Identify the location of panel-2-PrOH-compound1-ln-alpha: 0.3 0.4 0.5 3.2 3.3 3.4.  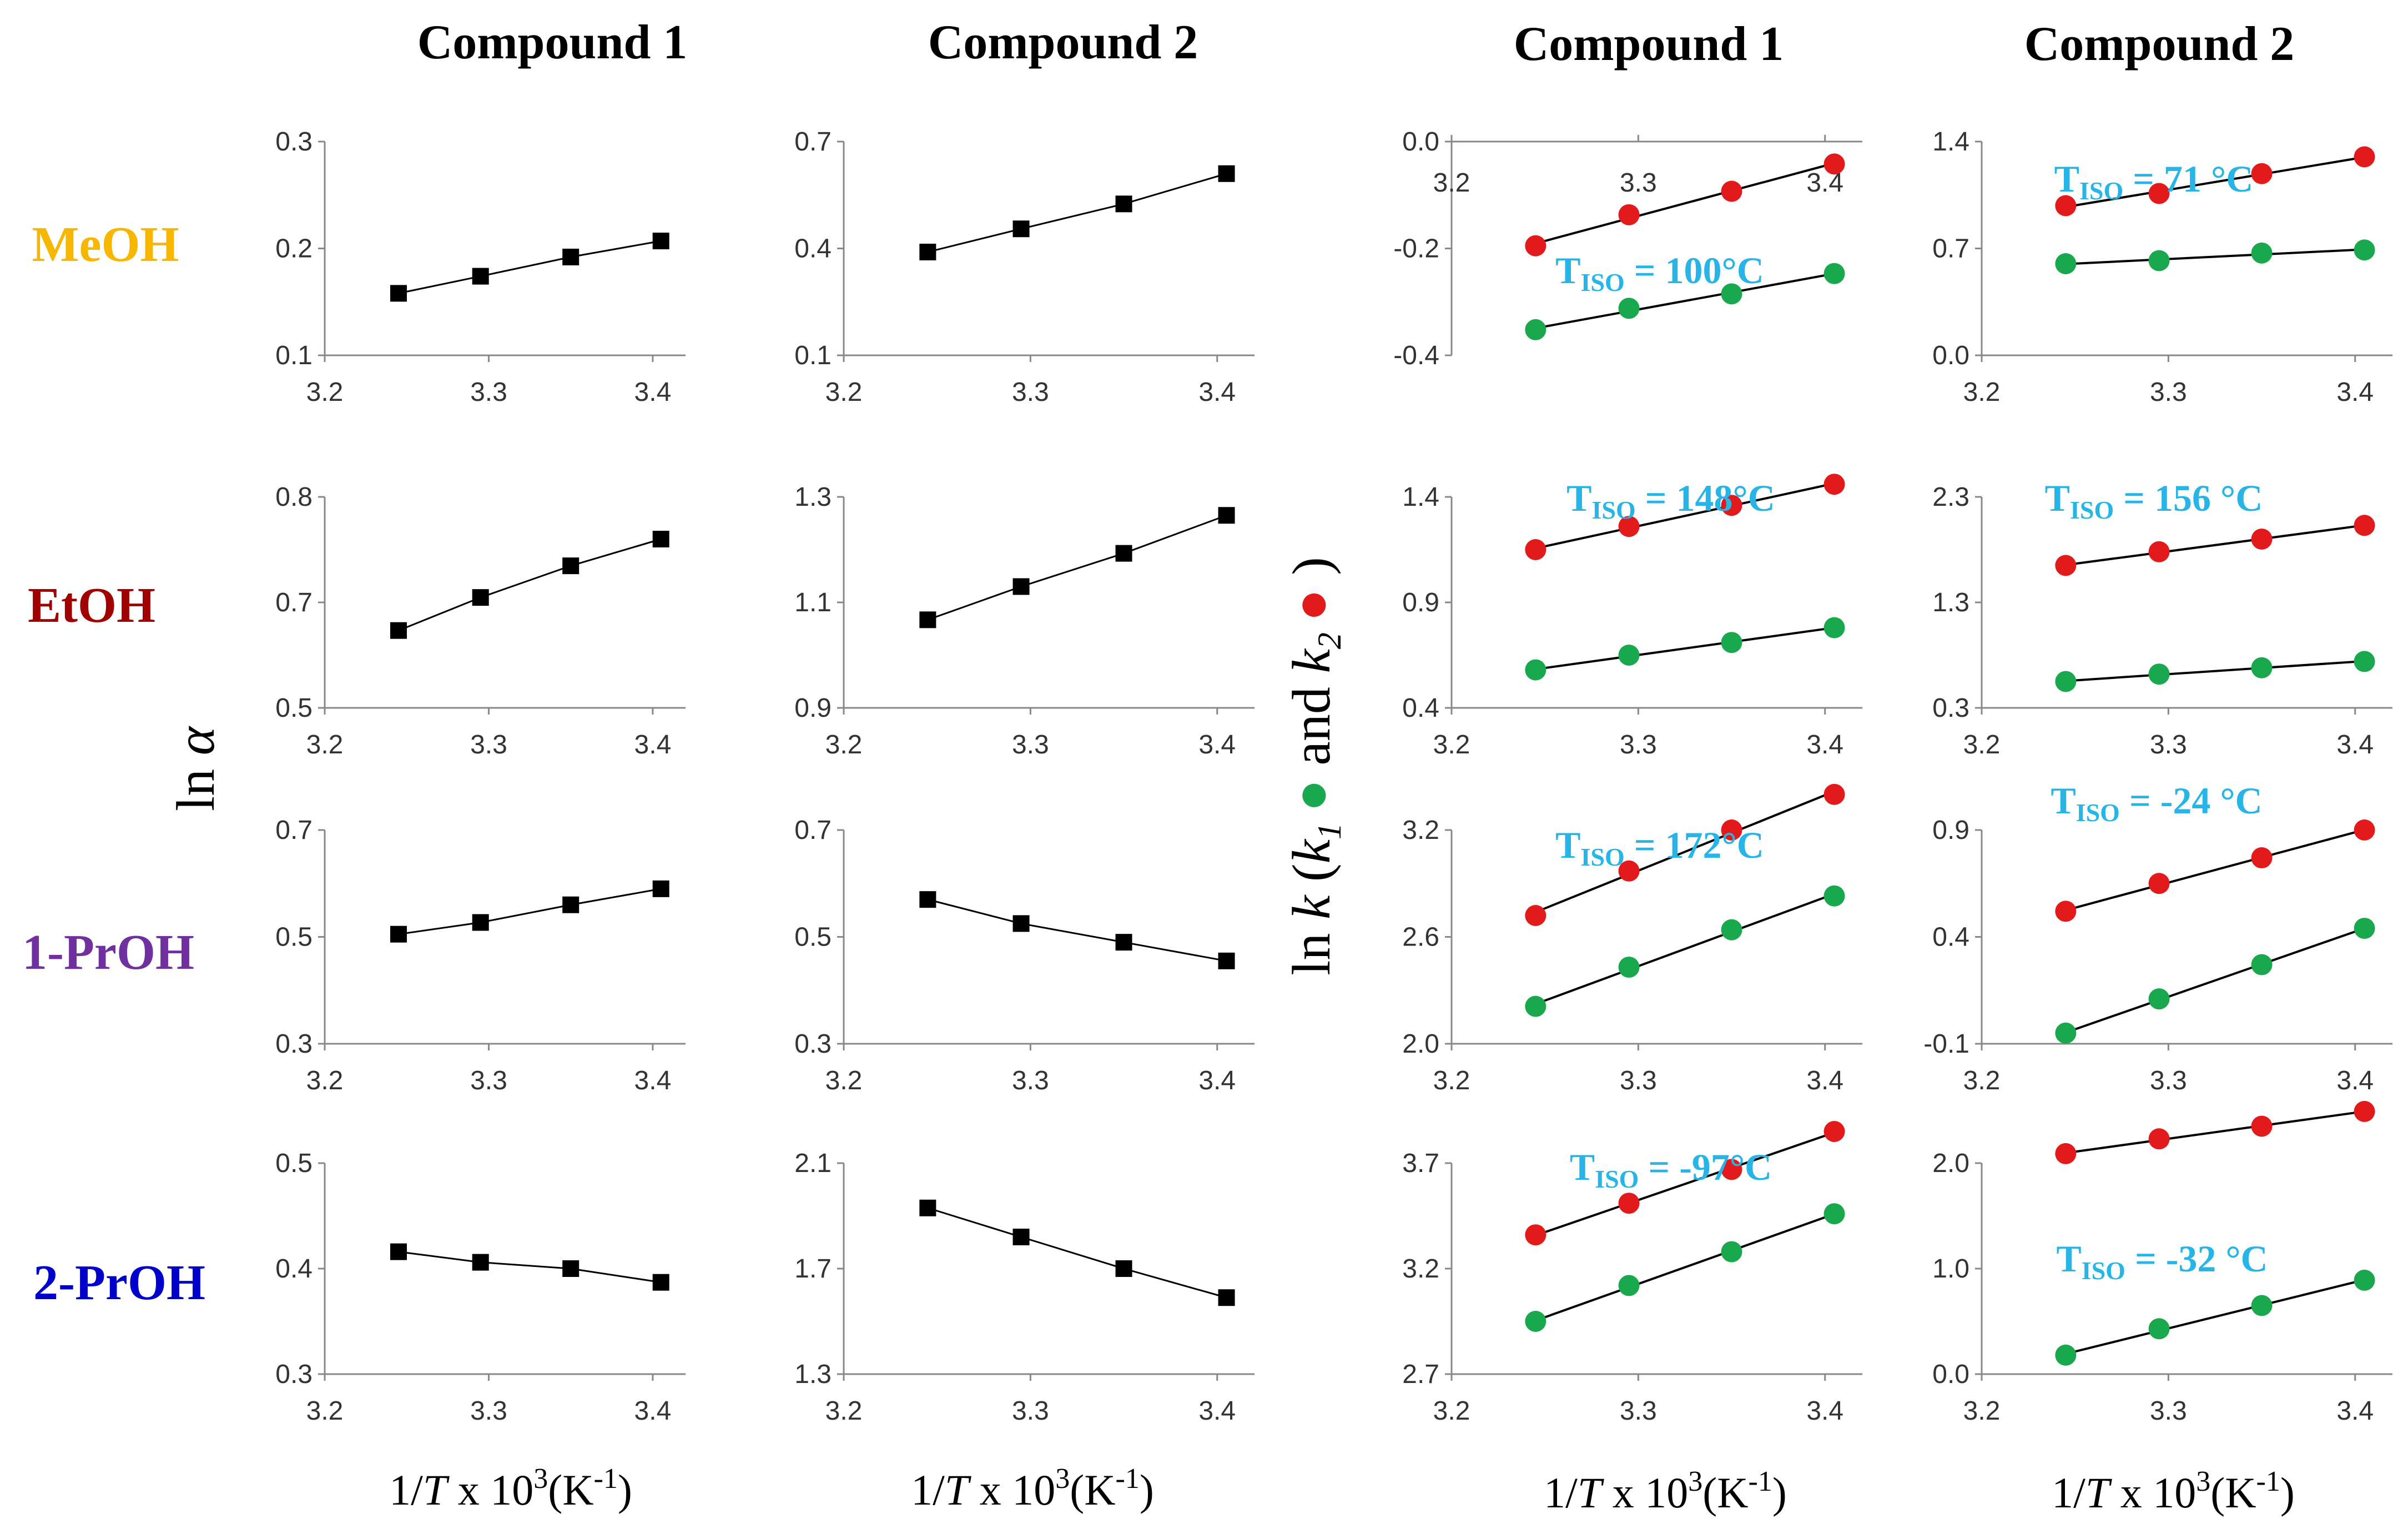
(480, 1287).